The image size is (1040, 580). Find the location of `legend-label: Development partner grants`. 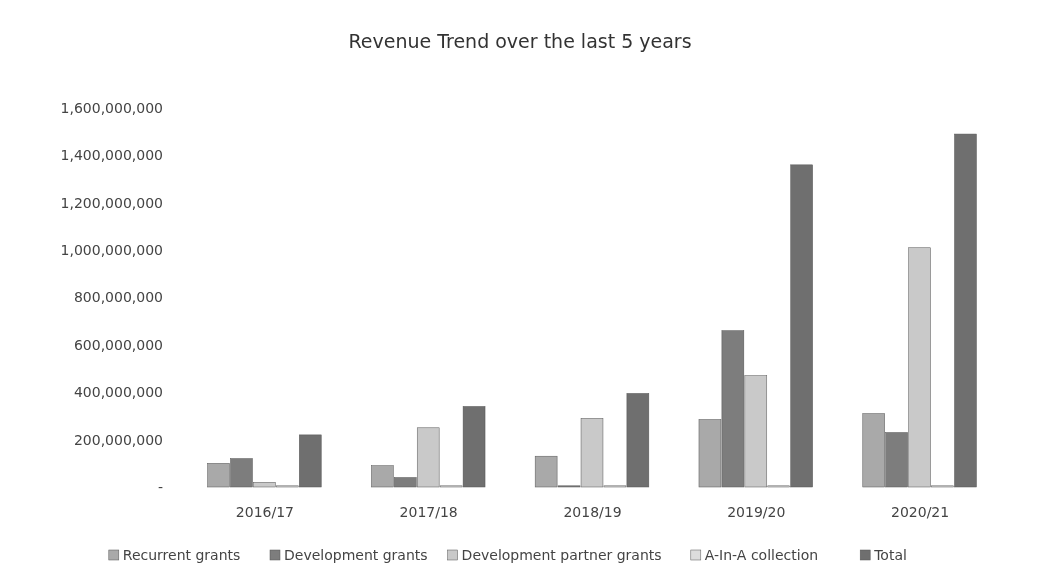

legend-label: Development partner grants is located at coordinates (561, 555).